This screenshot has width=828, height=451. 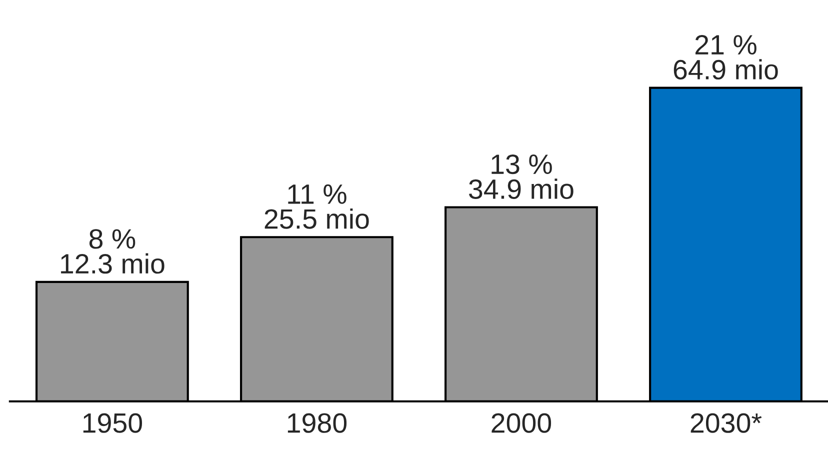 I want to click on data-label: 21 % 64.9 mio, so click(x=726, y=57).